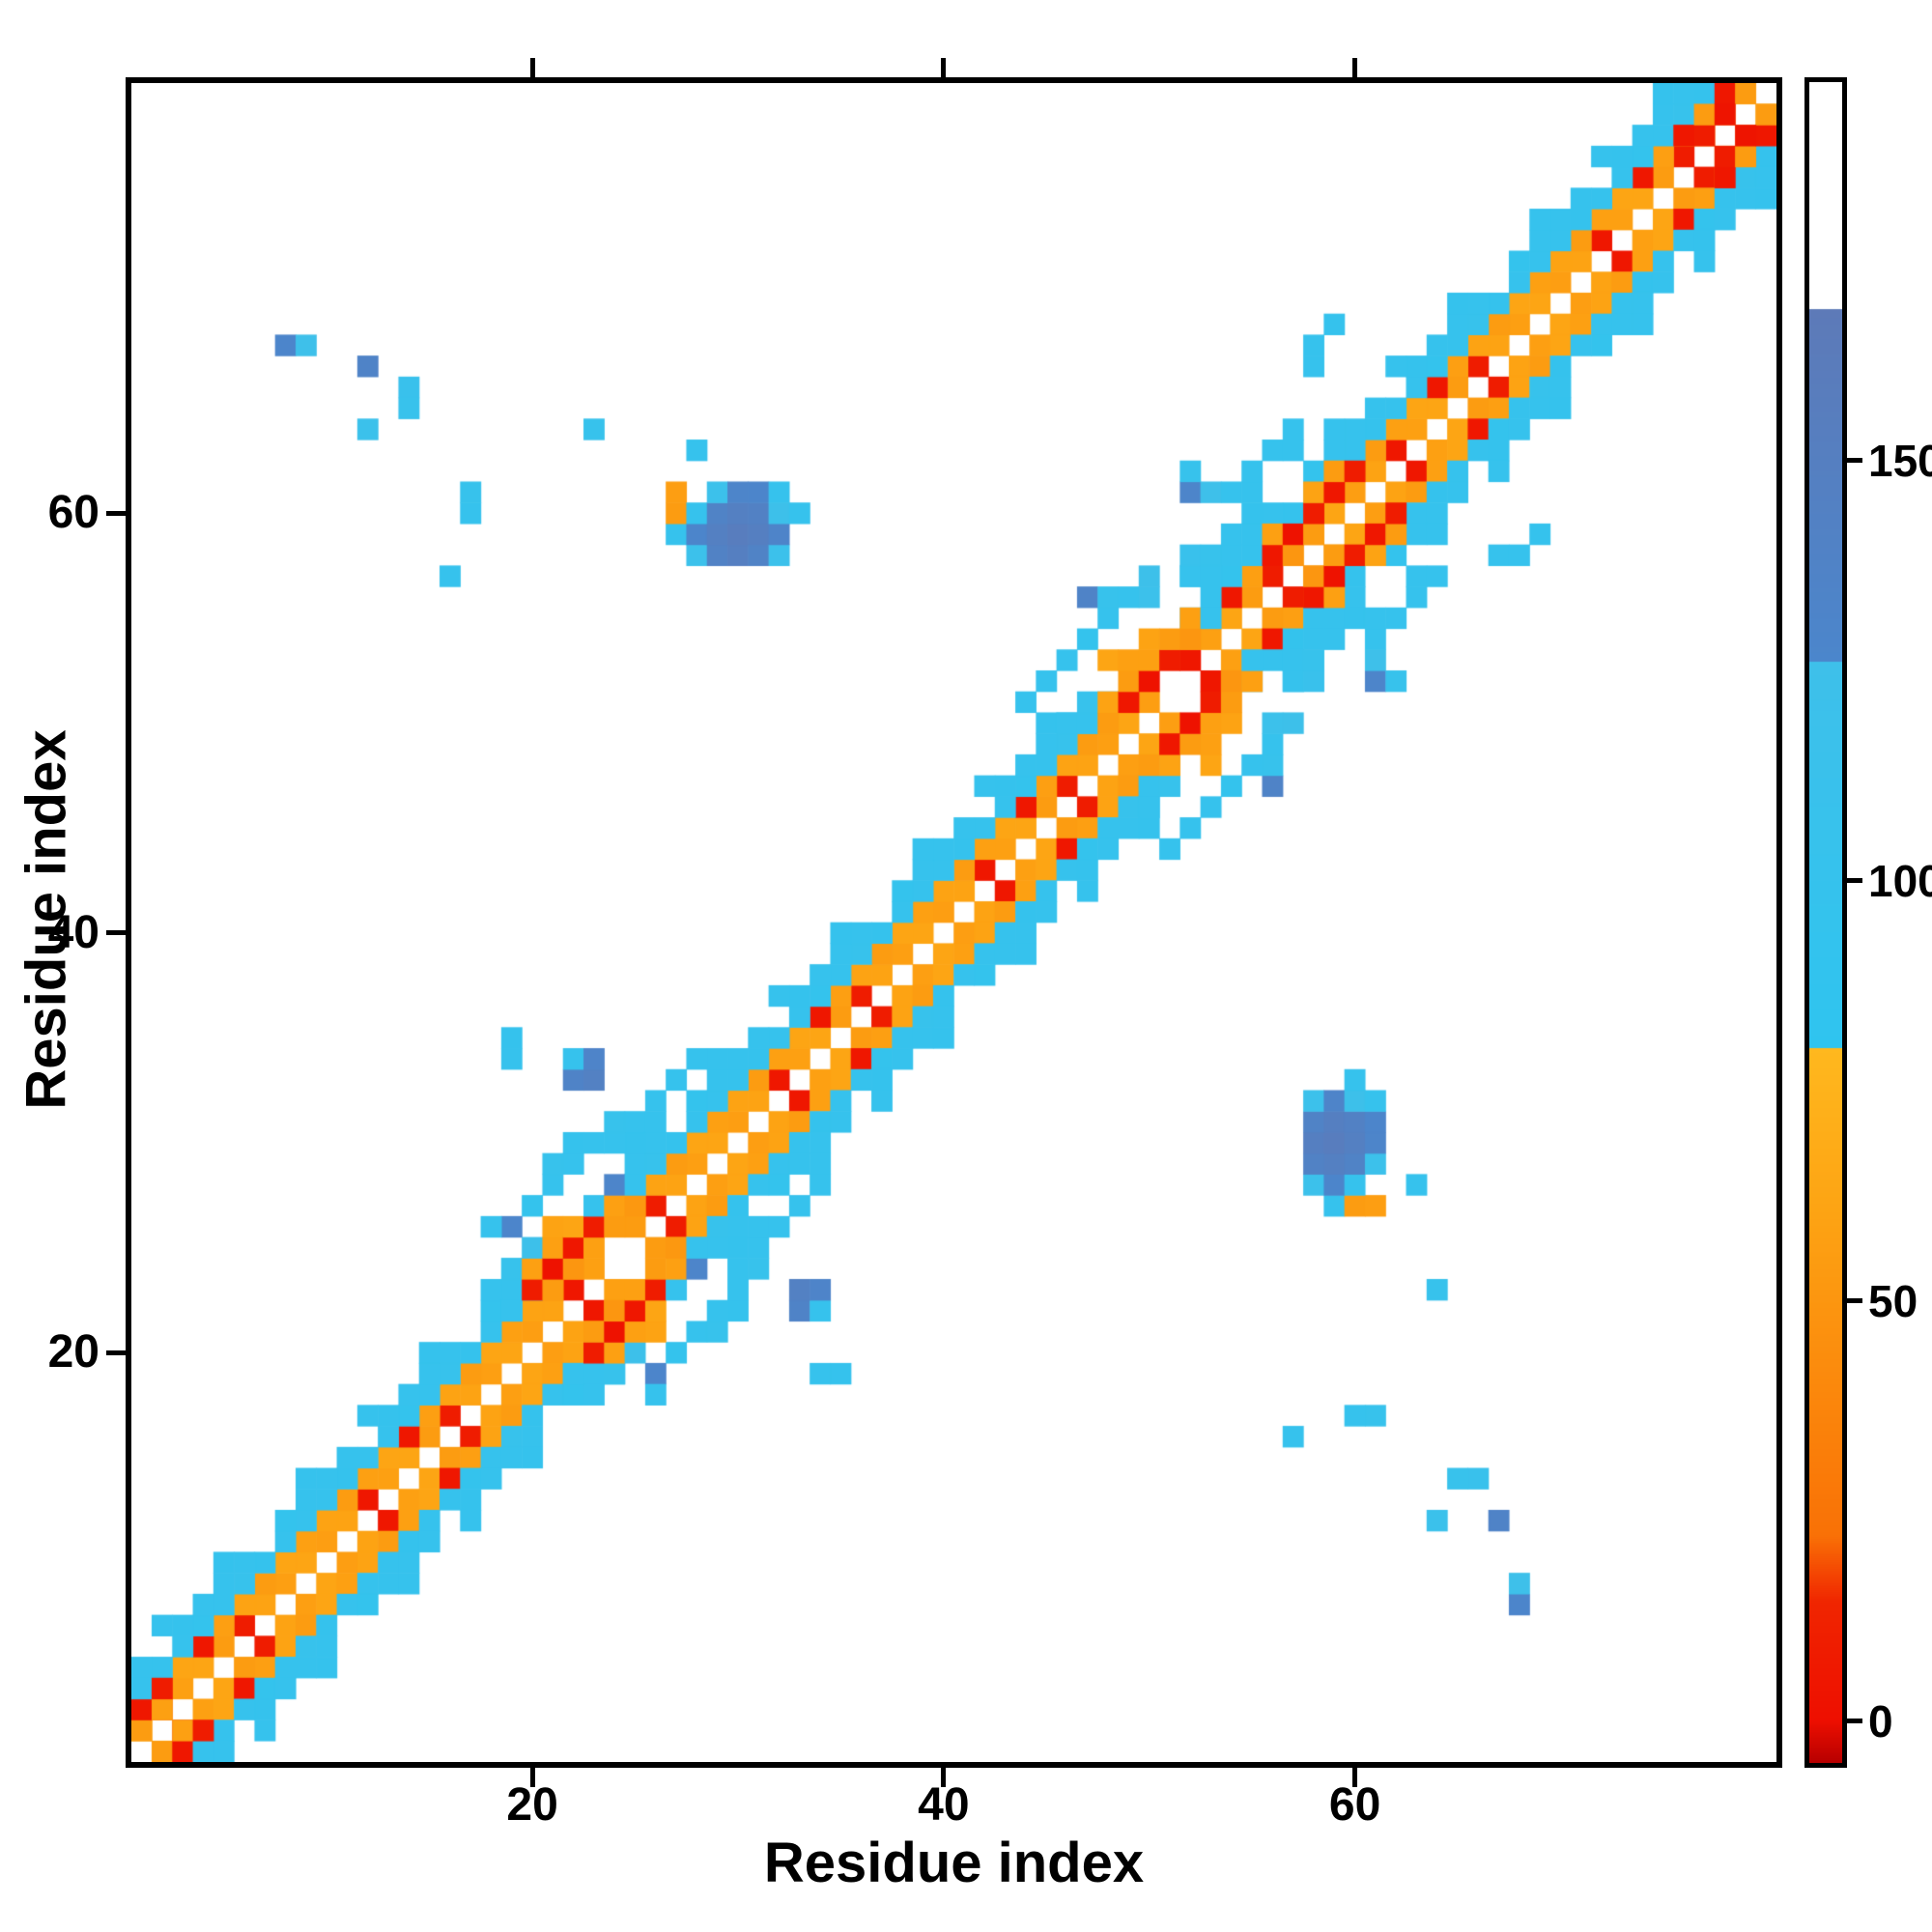 This screenshot has width=1932, height=1932. Describe the element at coordinates (73, 1352) in the screenshot. I see `y-axis-tick-label: 20` at that location.